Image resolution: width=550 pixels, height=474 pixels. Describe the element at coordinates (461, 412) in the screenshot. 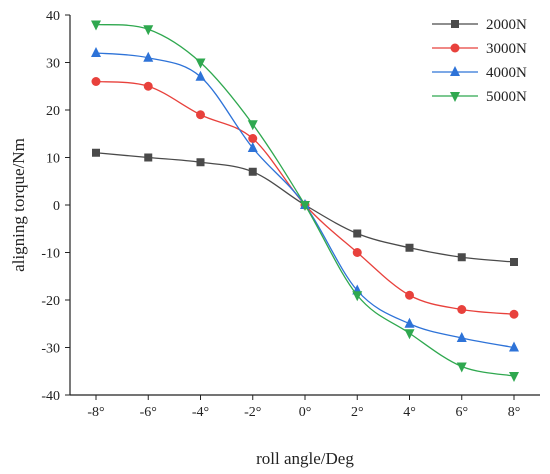

I see `x-tick-label: 6°` at that location.